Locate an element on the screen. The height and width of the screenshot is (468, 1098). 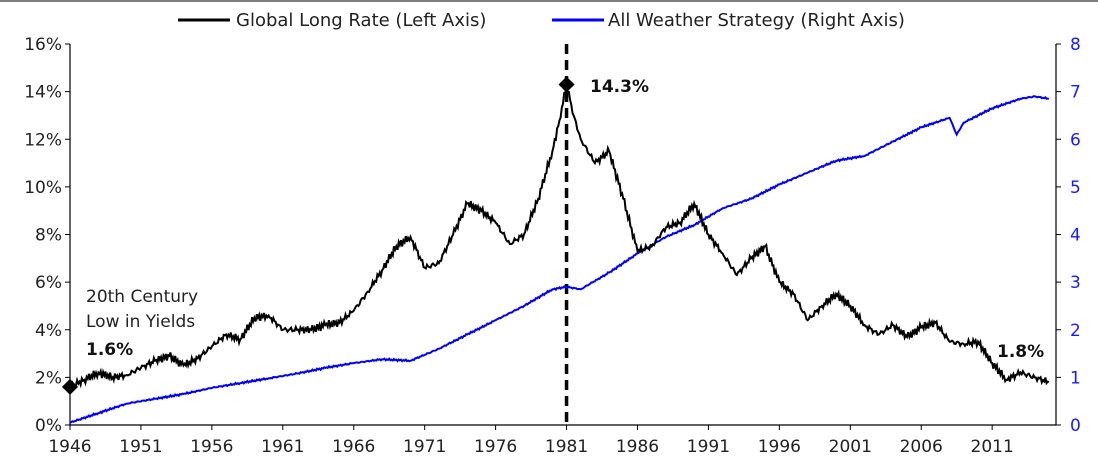
legend-label-all-weather: All Weather Strategy (Right Axis) is located at coordinates (756, 20).